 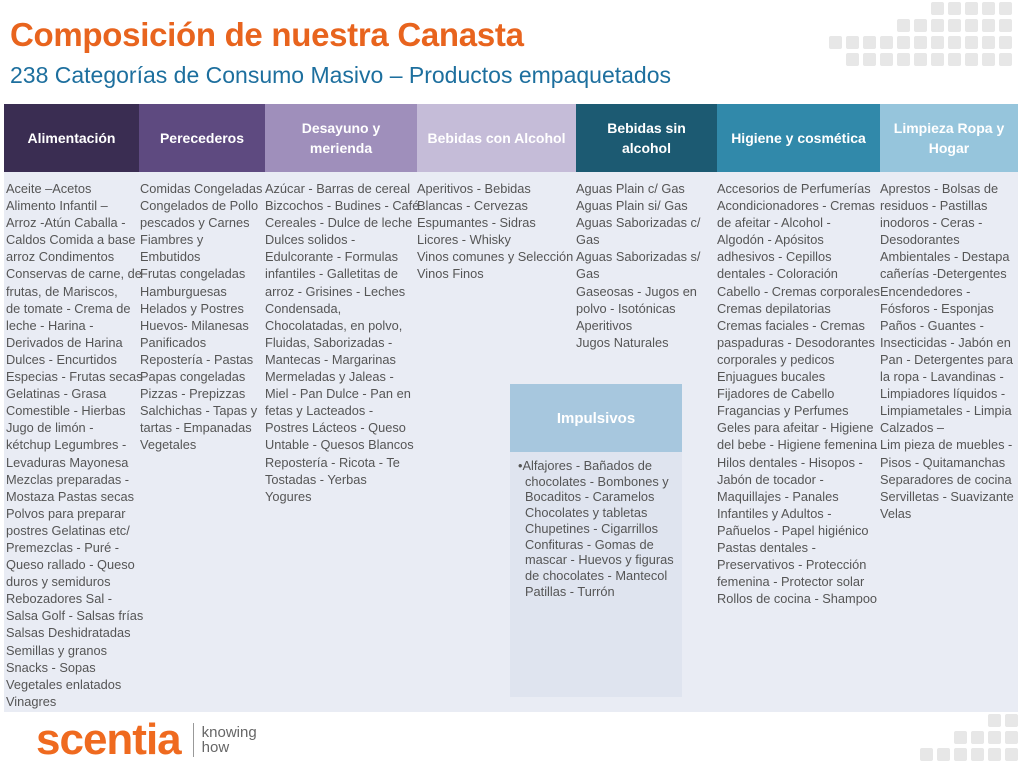 What do you see at coordinates (770, 479) in the screenshot?
I see `category-item: Jabón de tocador -` at bounding box center [770, 479].